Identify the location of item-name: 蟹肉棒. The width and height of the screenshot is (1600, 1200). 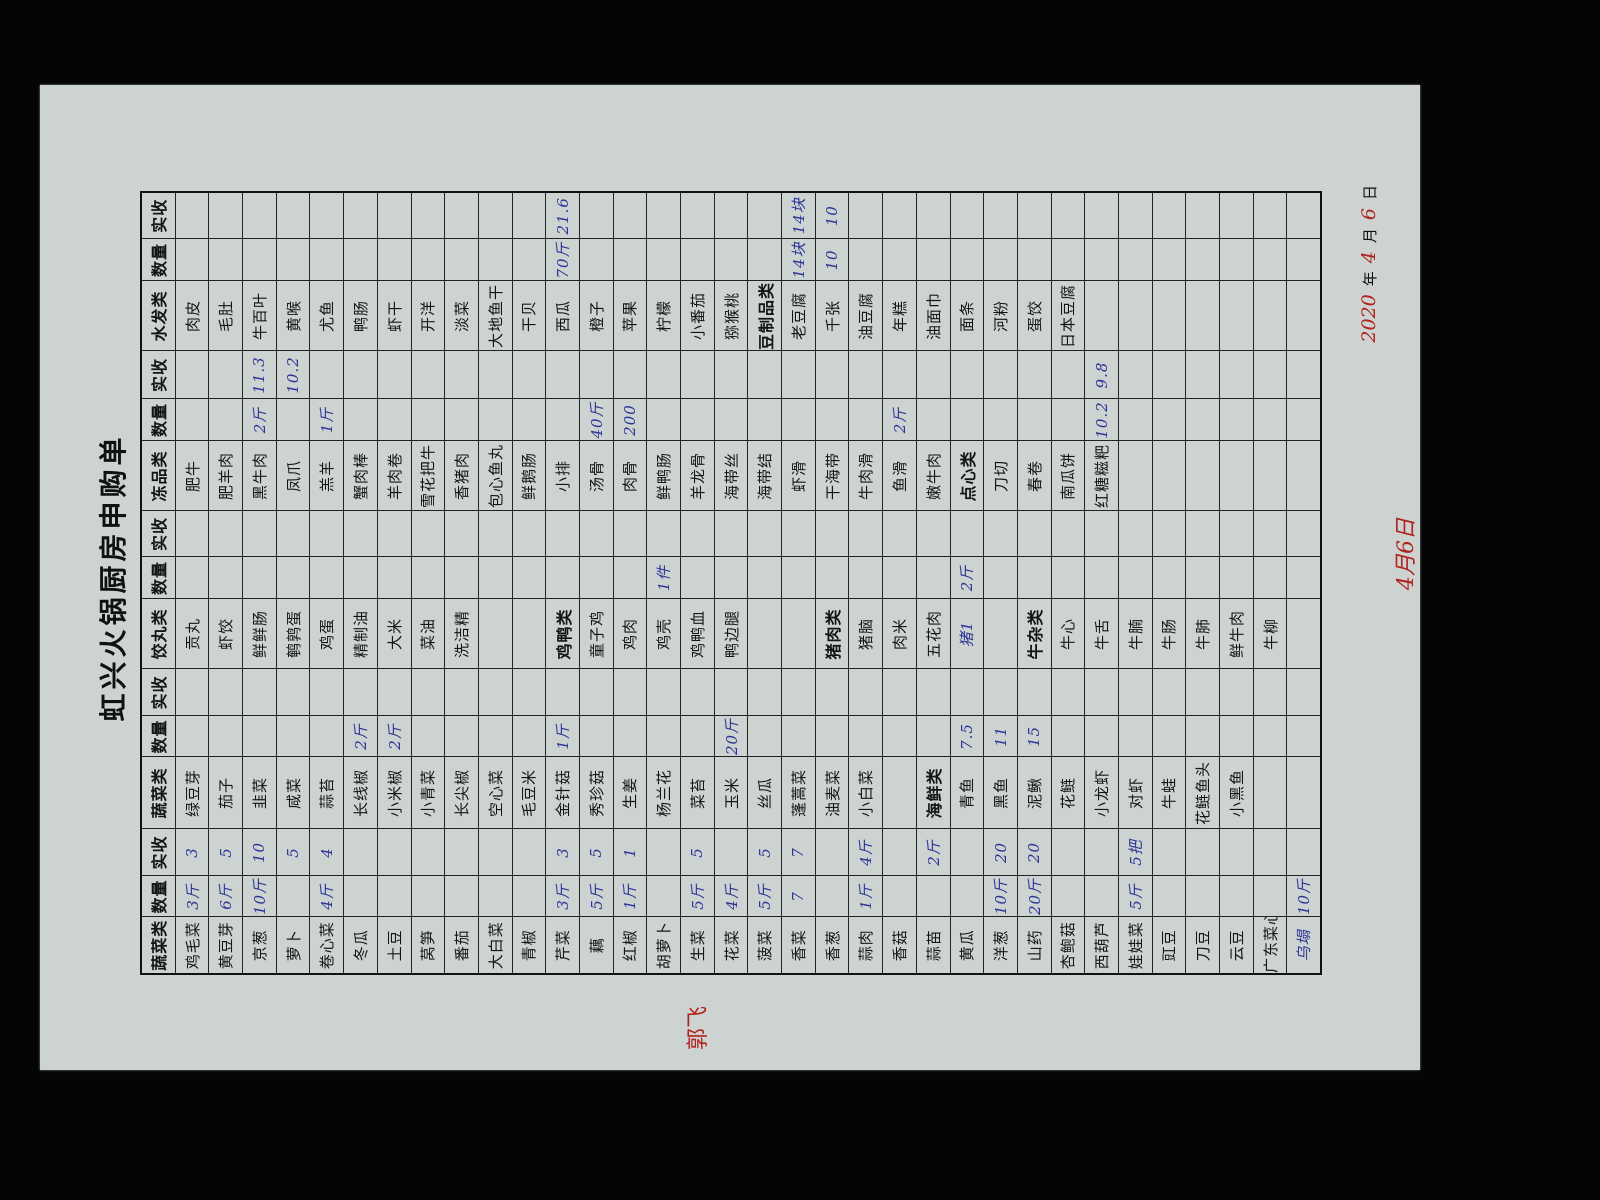
(360, 476).